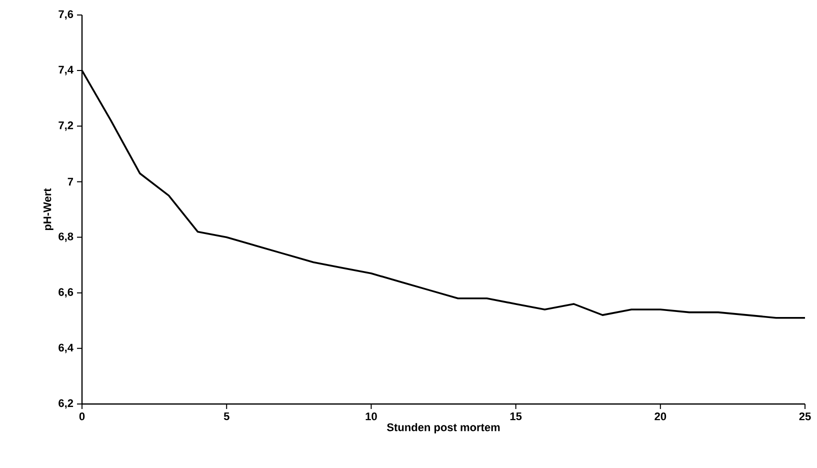  Describe the element at coordinates (371, 416) in the screenshot. I see `x-tick-label: 10` at that location.